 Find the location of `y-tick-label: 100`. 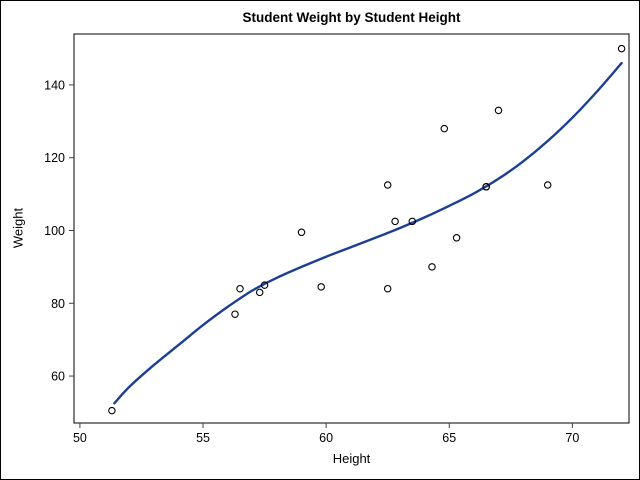

y-tick-label: 100 is located at coordinates (54, 231).